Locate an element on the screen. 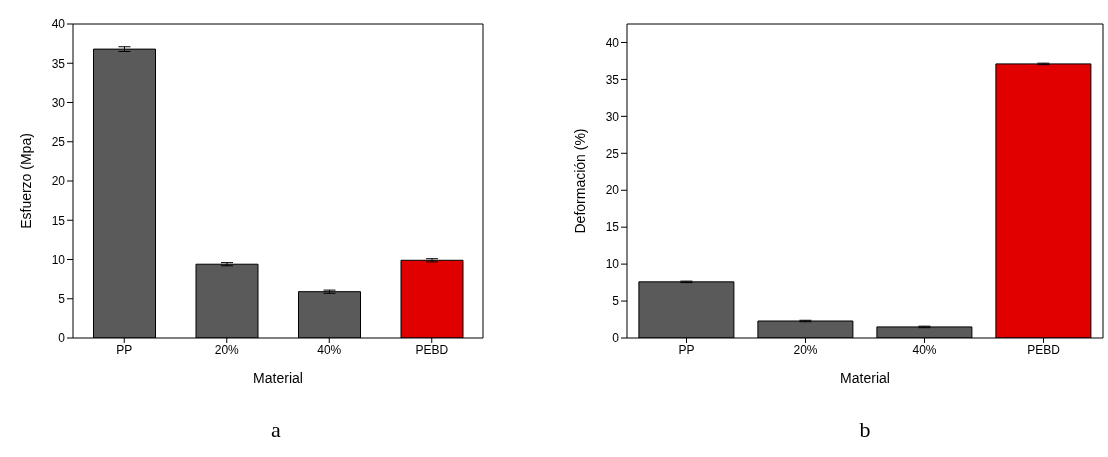  text: a is located at coordinates (276, 430).